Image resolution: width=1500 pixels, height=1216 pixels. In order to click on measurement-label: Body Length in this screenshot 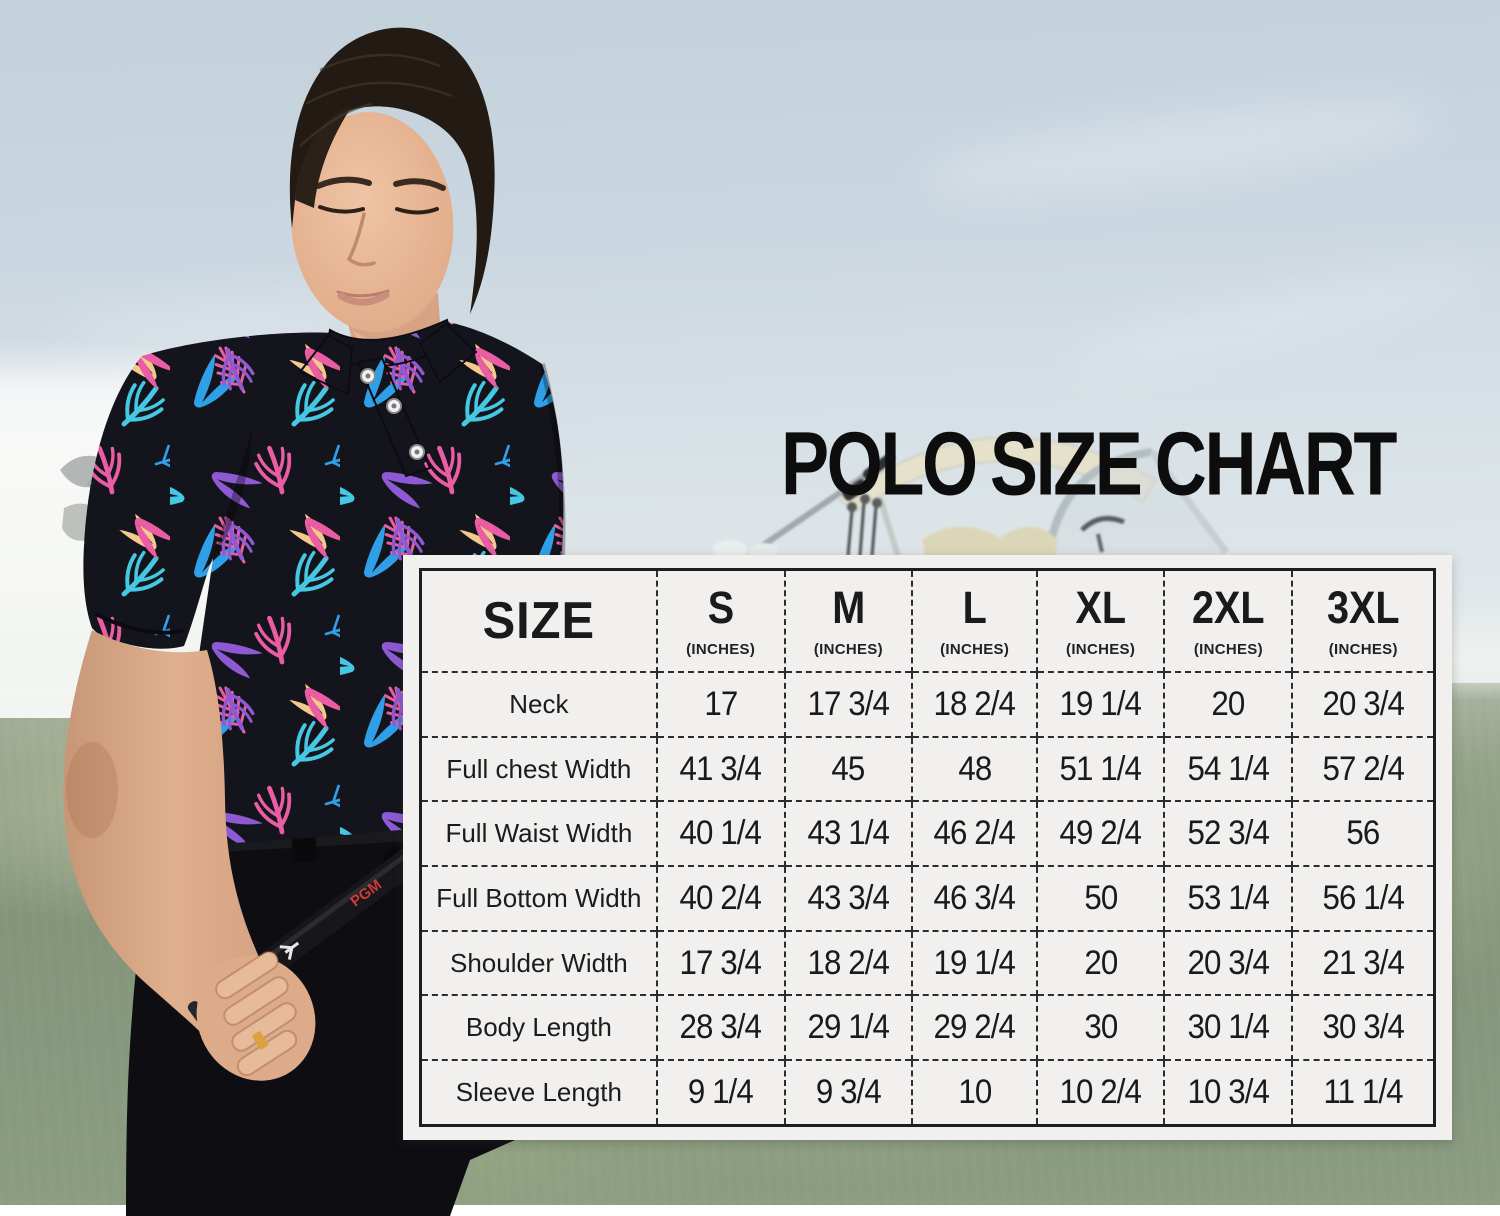, I will do `click(538, 1027)`.